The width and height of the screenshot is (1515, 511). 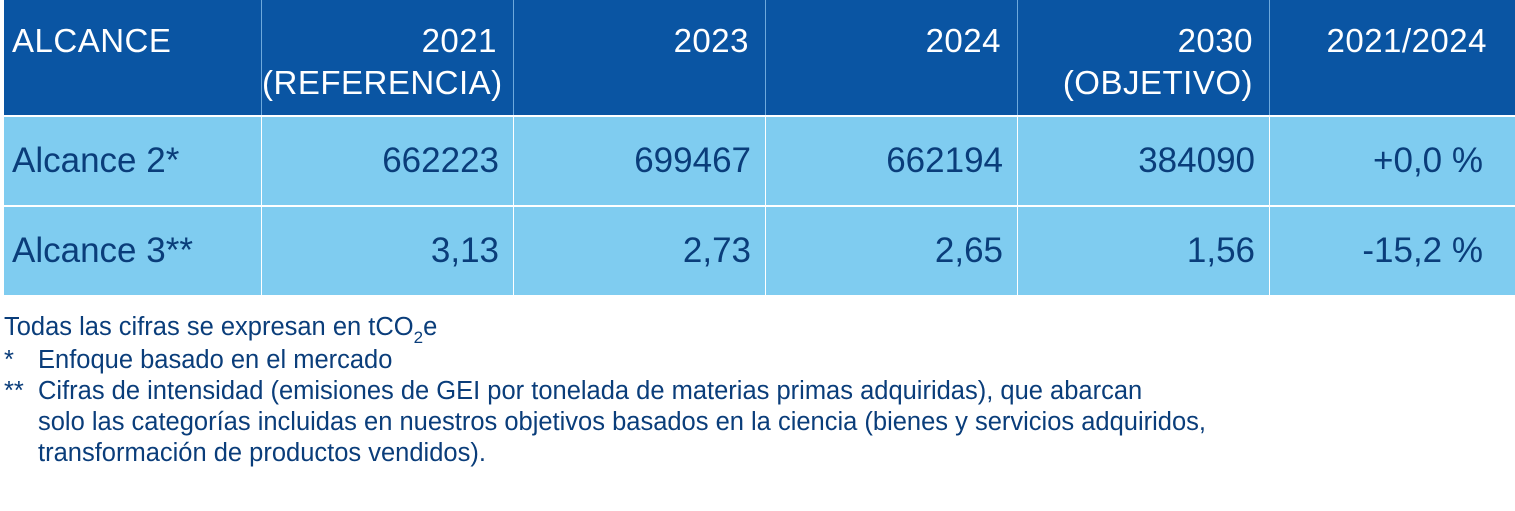 What do you see at coordinates (1422, 250) in the screenshot?
I see `cell-change: -15,2 %` at bounding box center [1422, 250].